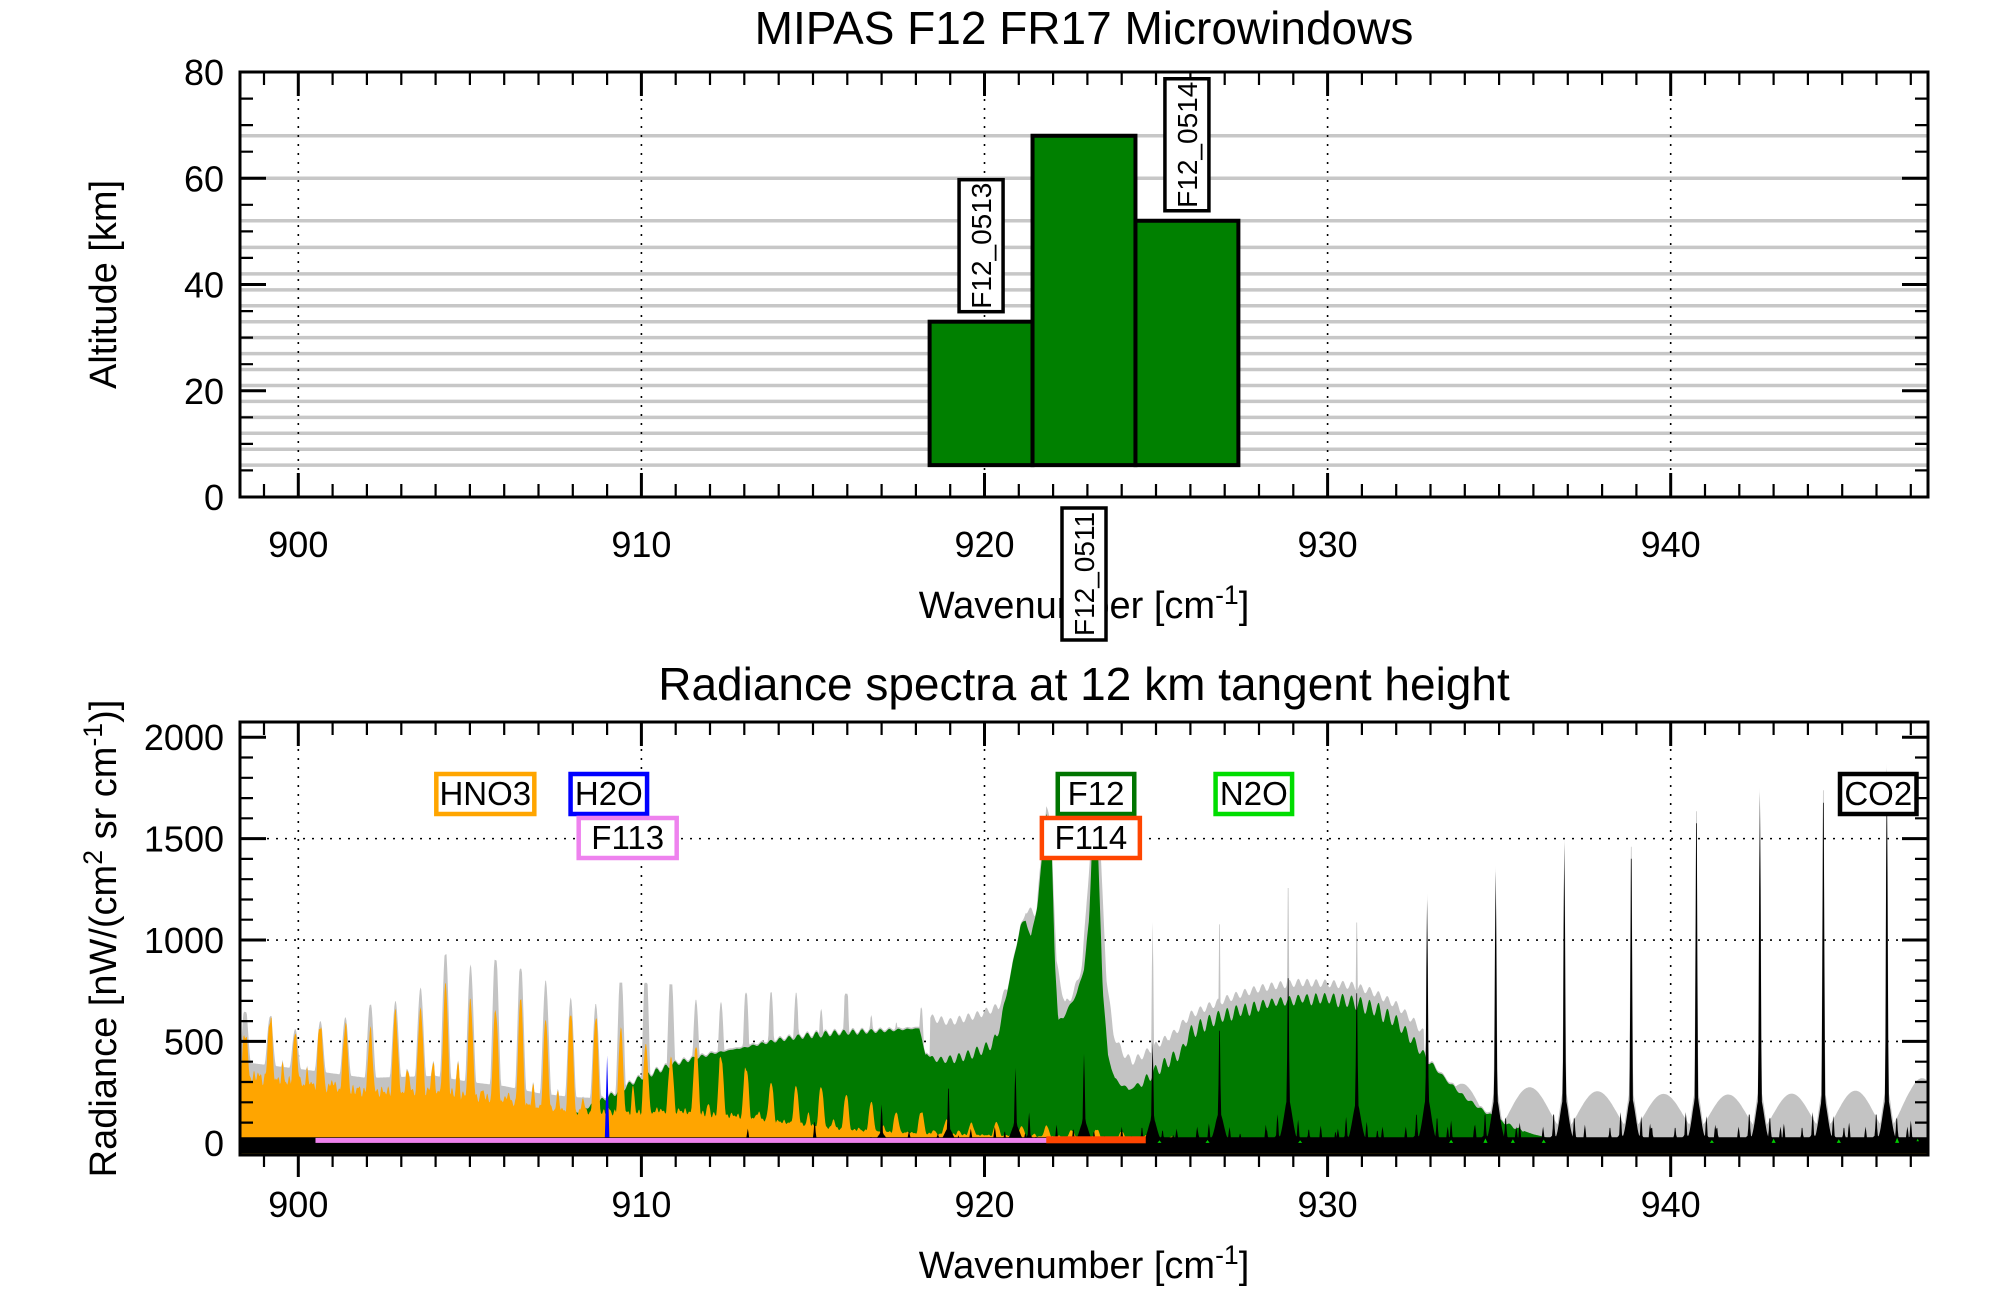 This screenshot has height=1300, width=2000. I want to click on legend-label: F12, so click(1096, 793).